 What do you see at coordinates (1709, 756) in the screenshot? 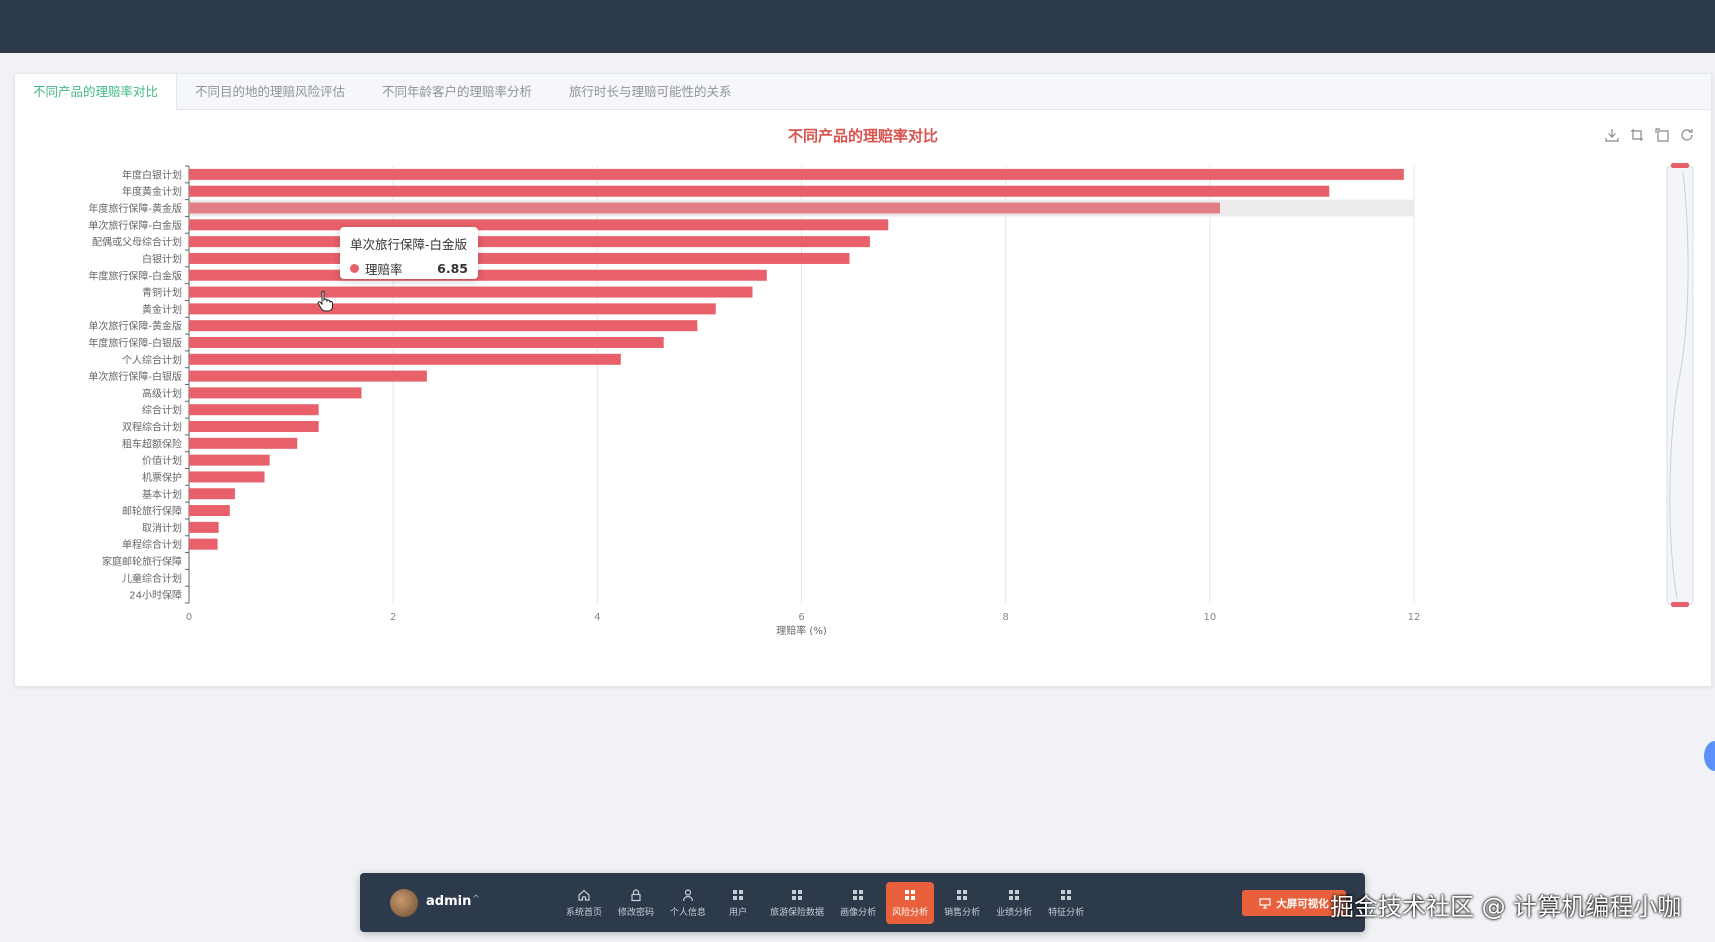
I see `side-floating-button` at bounding box center [1709, 756].